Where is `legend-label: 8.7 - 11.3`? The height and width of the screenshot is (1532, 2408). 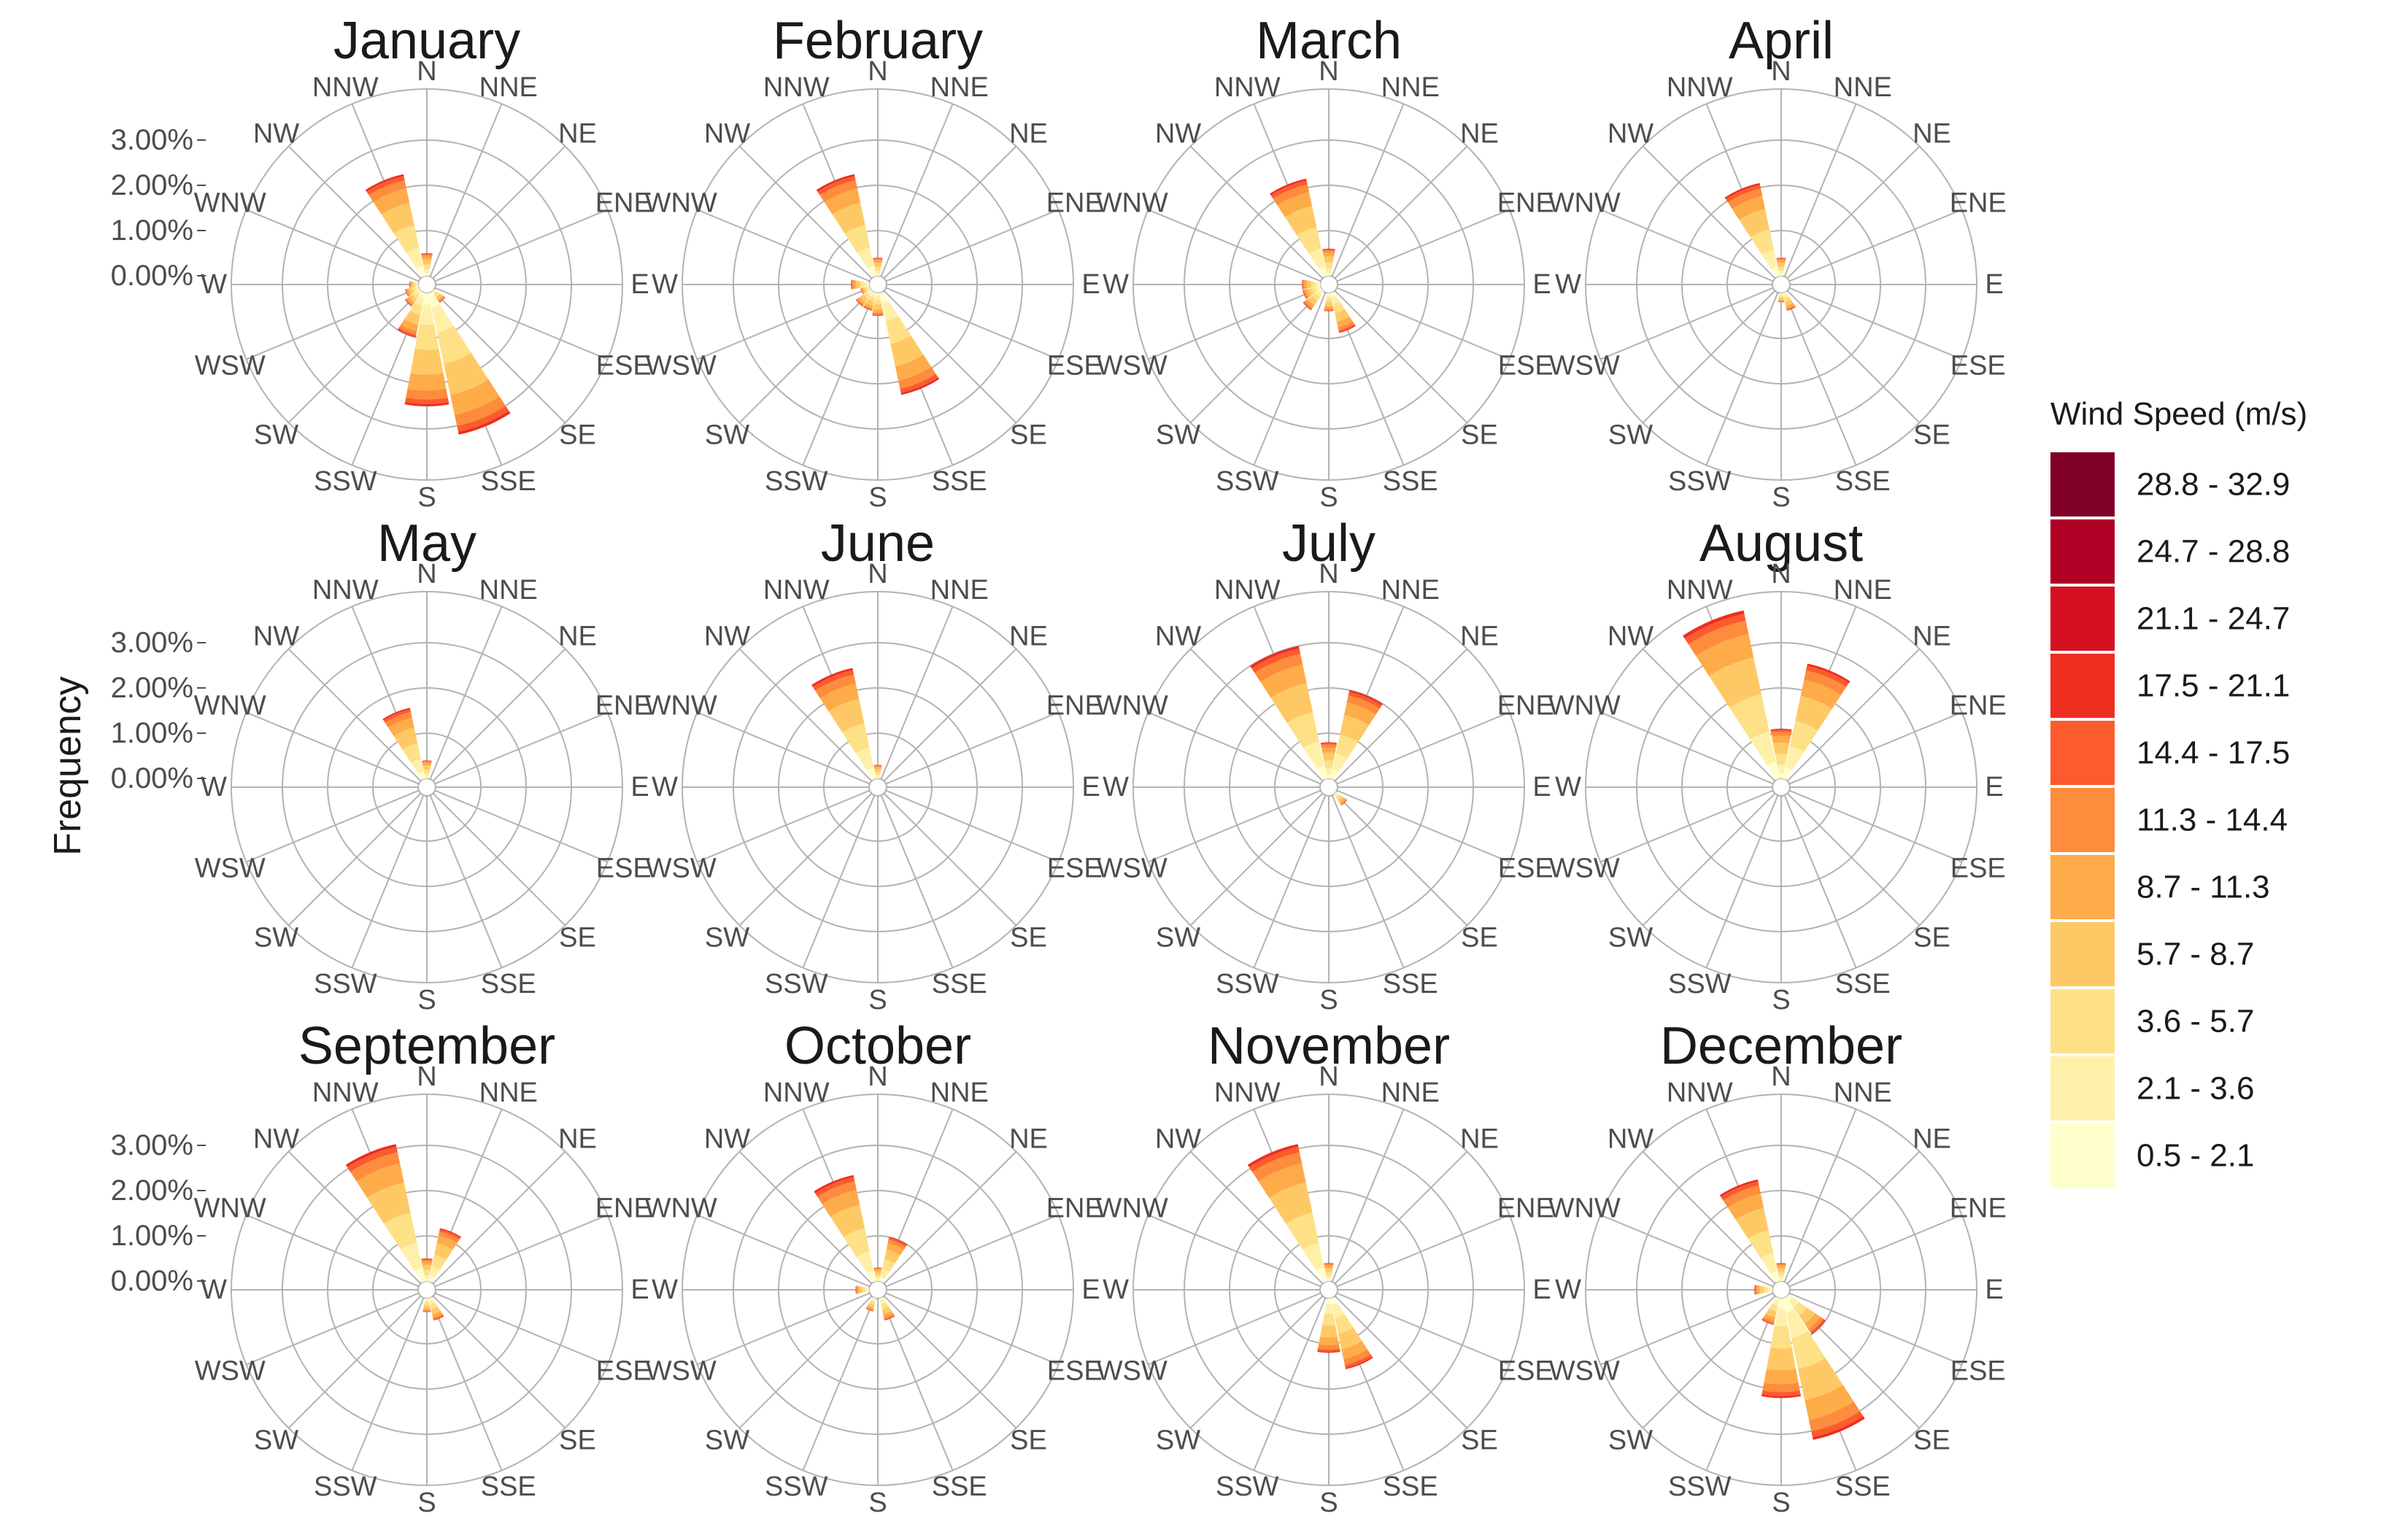 legend-label: 8.7 - 11.3 is located at coordinates (2203, 888).